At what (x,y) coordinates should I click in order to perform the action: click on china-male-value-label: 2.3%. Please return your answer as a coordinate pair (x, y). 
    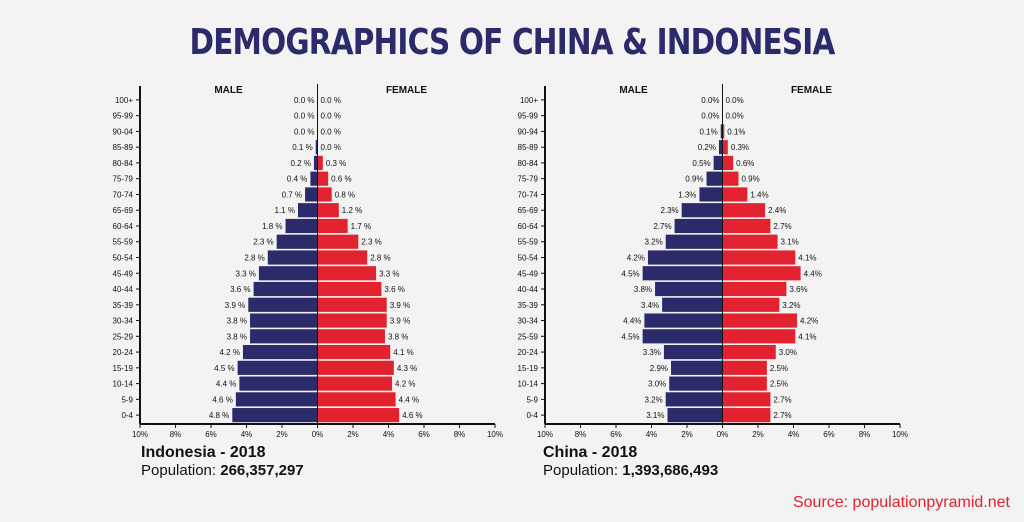
    Looking at the image, I should click on (669, 210).